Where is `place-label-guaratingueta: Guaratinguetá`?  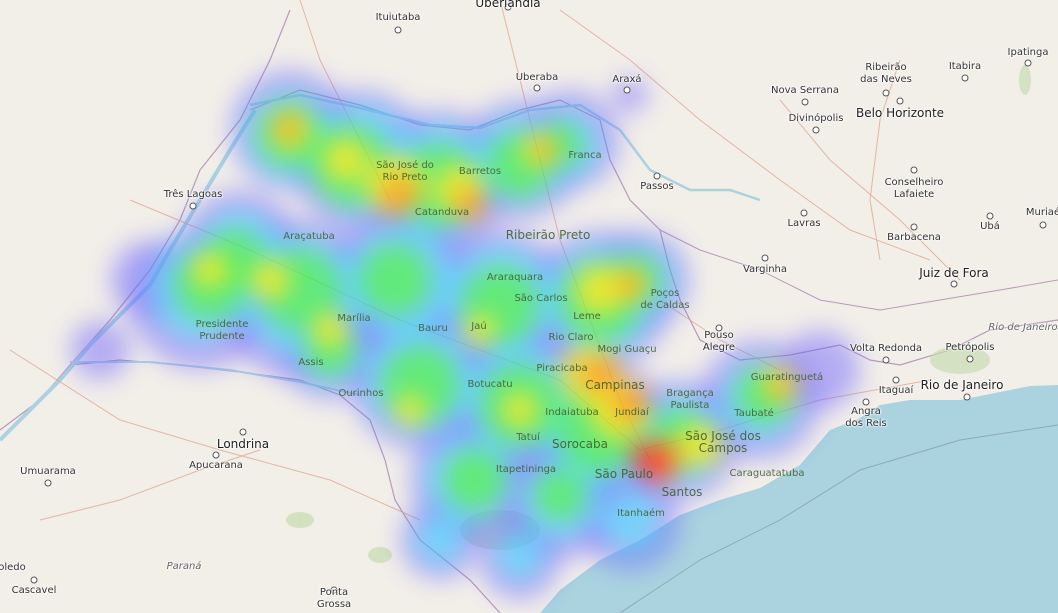 place-label-guaratingueta: Guaratinguetá is located at coordinates (787, 377).